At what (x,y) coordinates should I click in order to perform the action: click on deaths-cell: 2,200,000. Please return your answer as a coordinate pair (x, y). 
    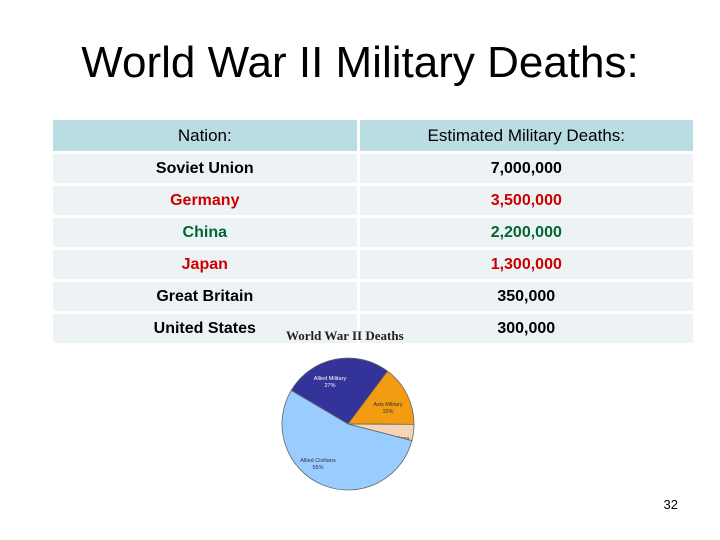
    Looking at the image, I should click on (525, 232).